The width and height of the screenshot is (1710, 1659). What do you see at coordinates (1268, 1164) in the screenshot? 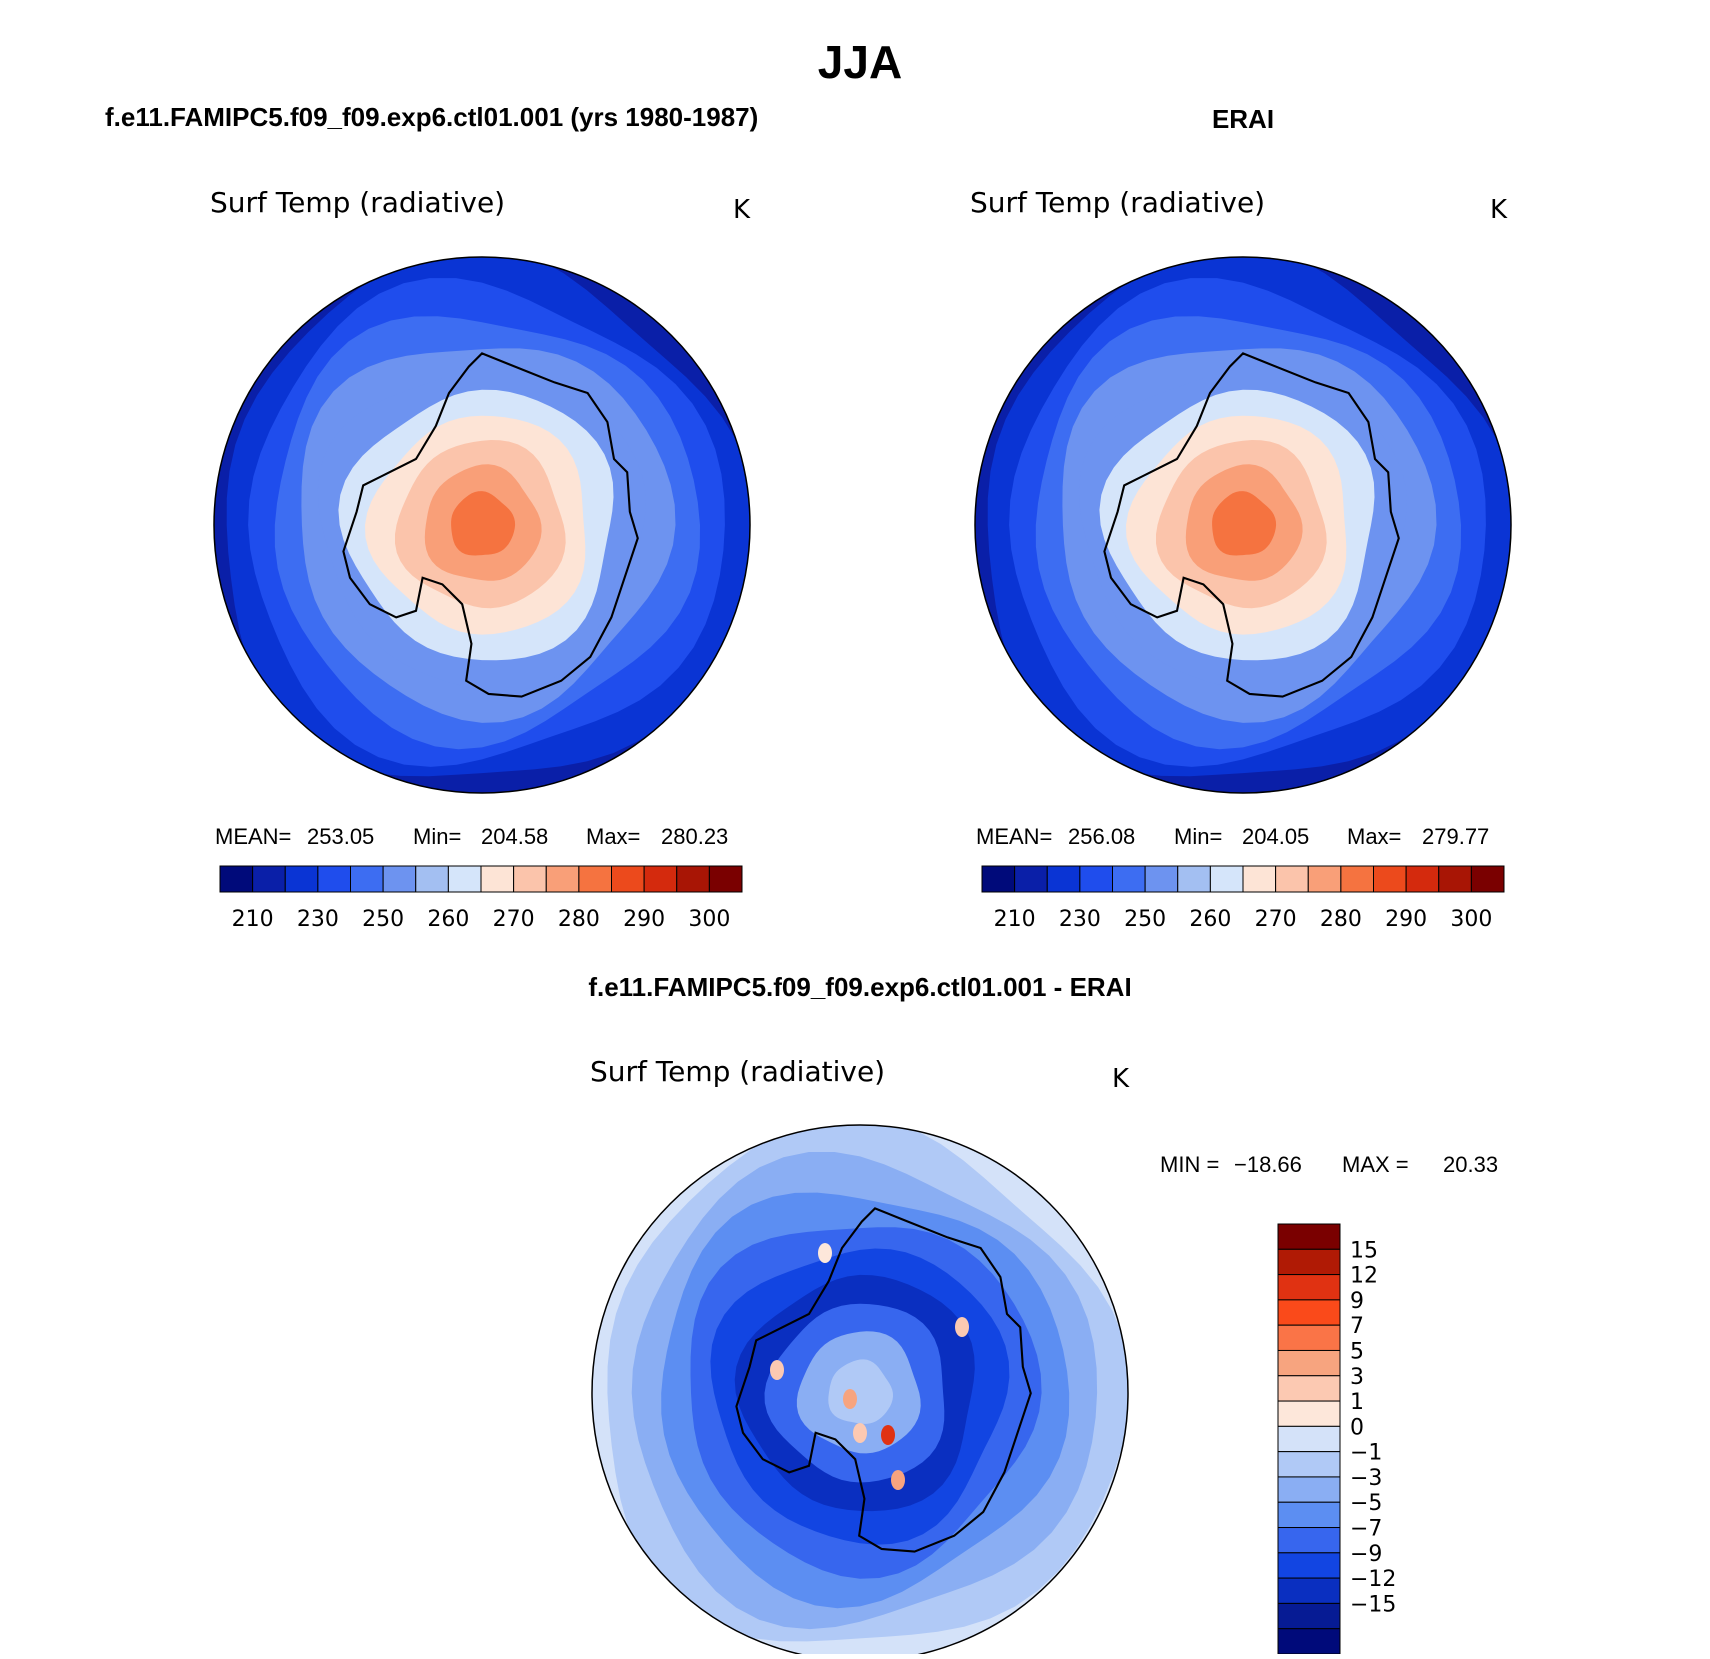
I see `panel-diff-min-value: −18.66` at bounding box center [1268, 1164].